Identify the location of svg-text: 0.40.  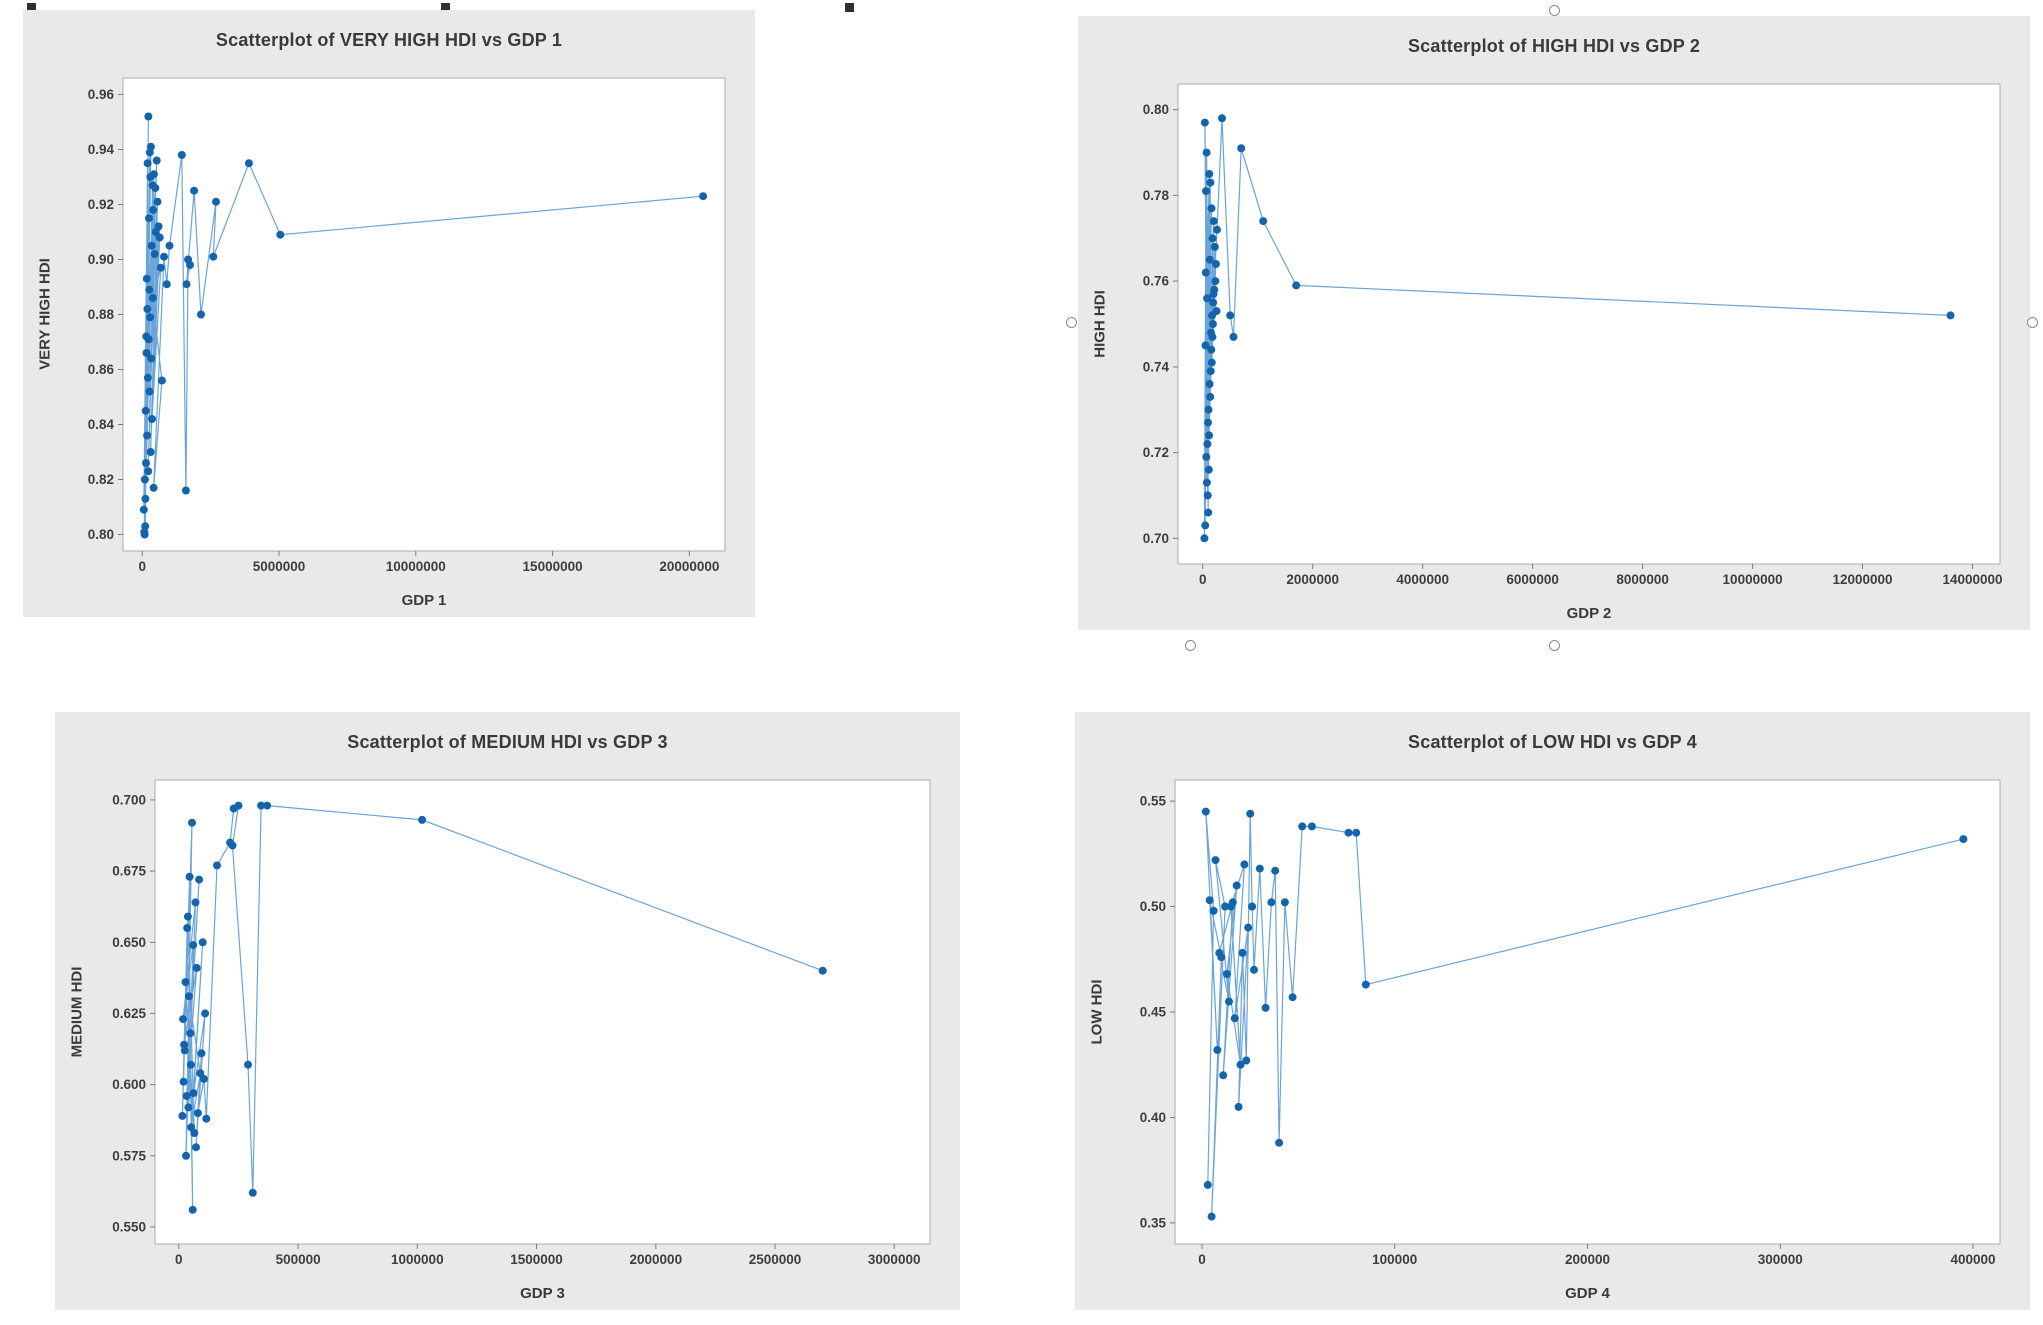
(1153, 1117).